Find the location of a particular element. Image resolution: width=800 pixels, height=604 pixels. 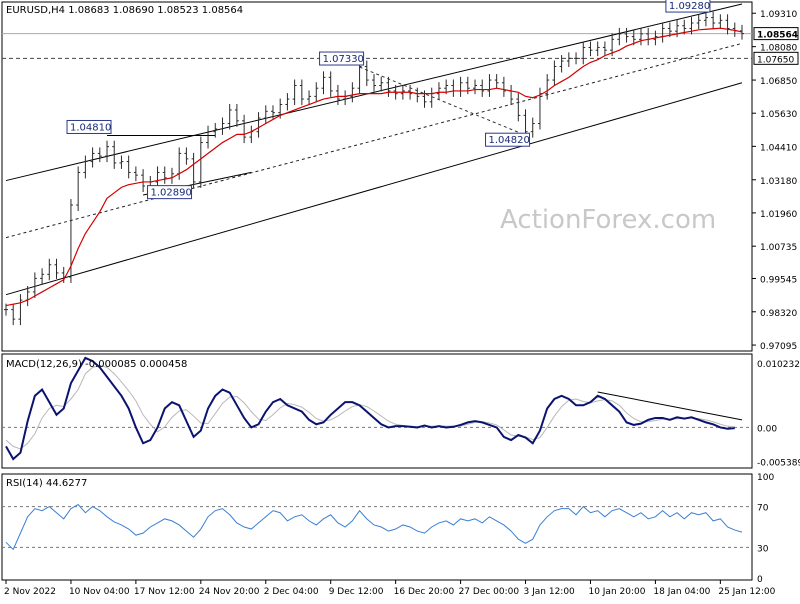

macd-header: MACD(12,26,9) -0.000085 0.000458 is located at coordinates (96, 364).